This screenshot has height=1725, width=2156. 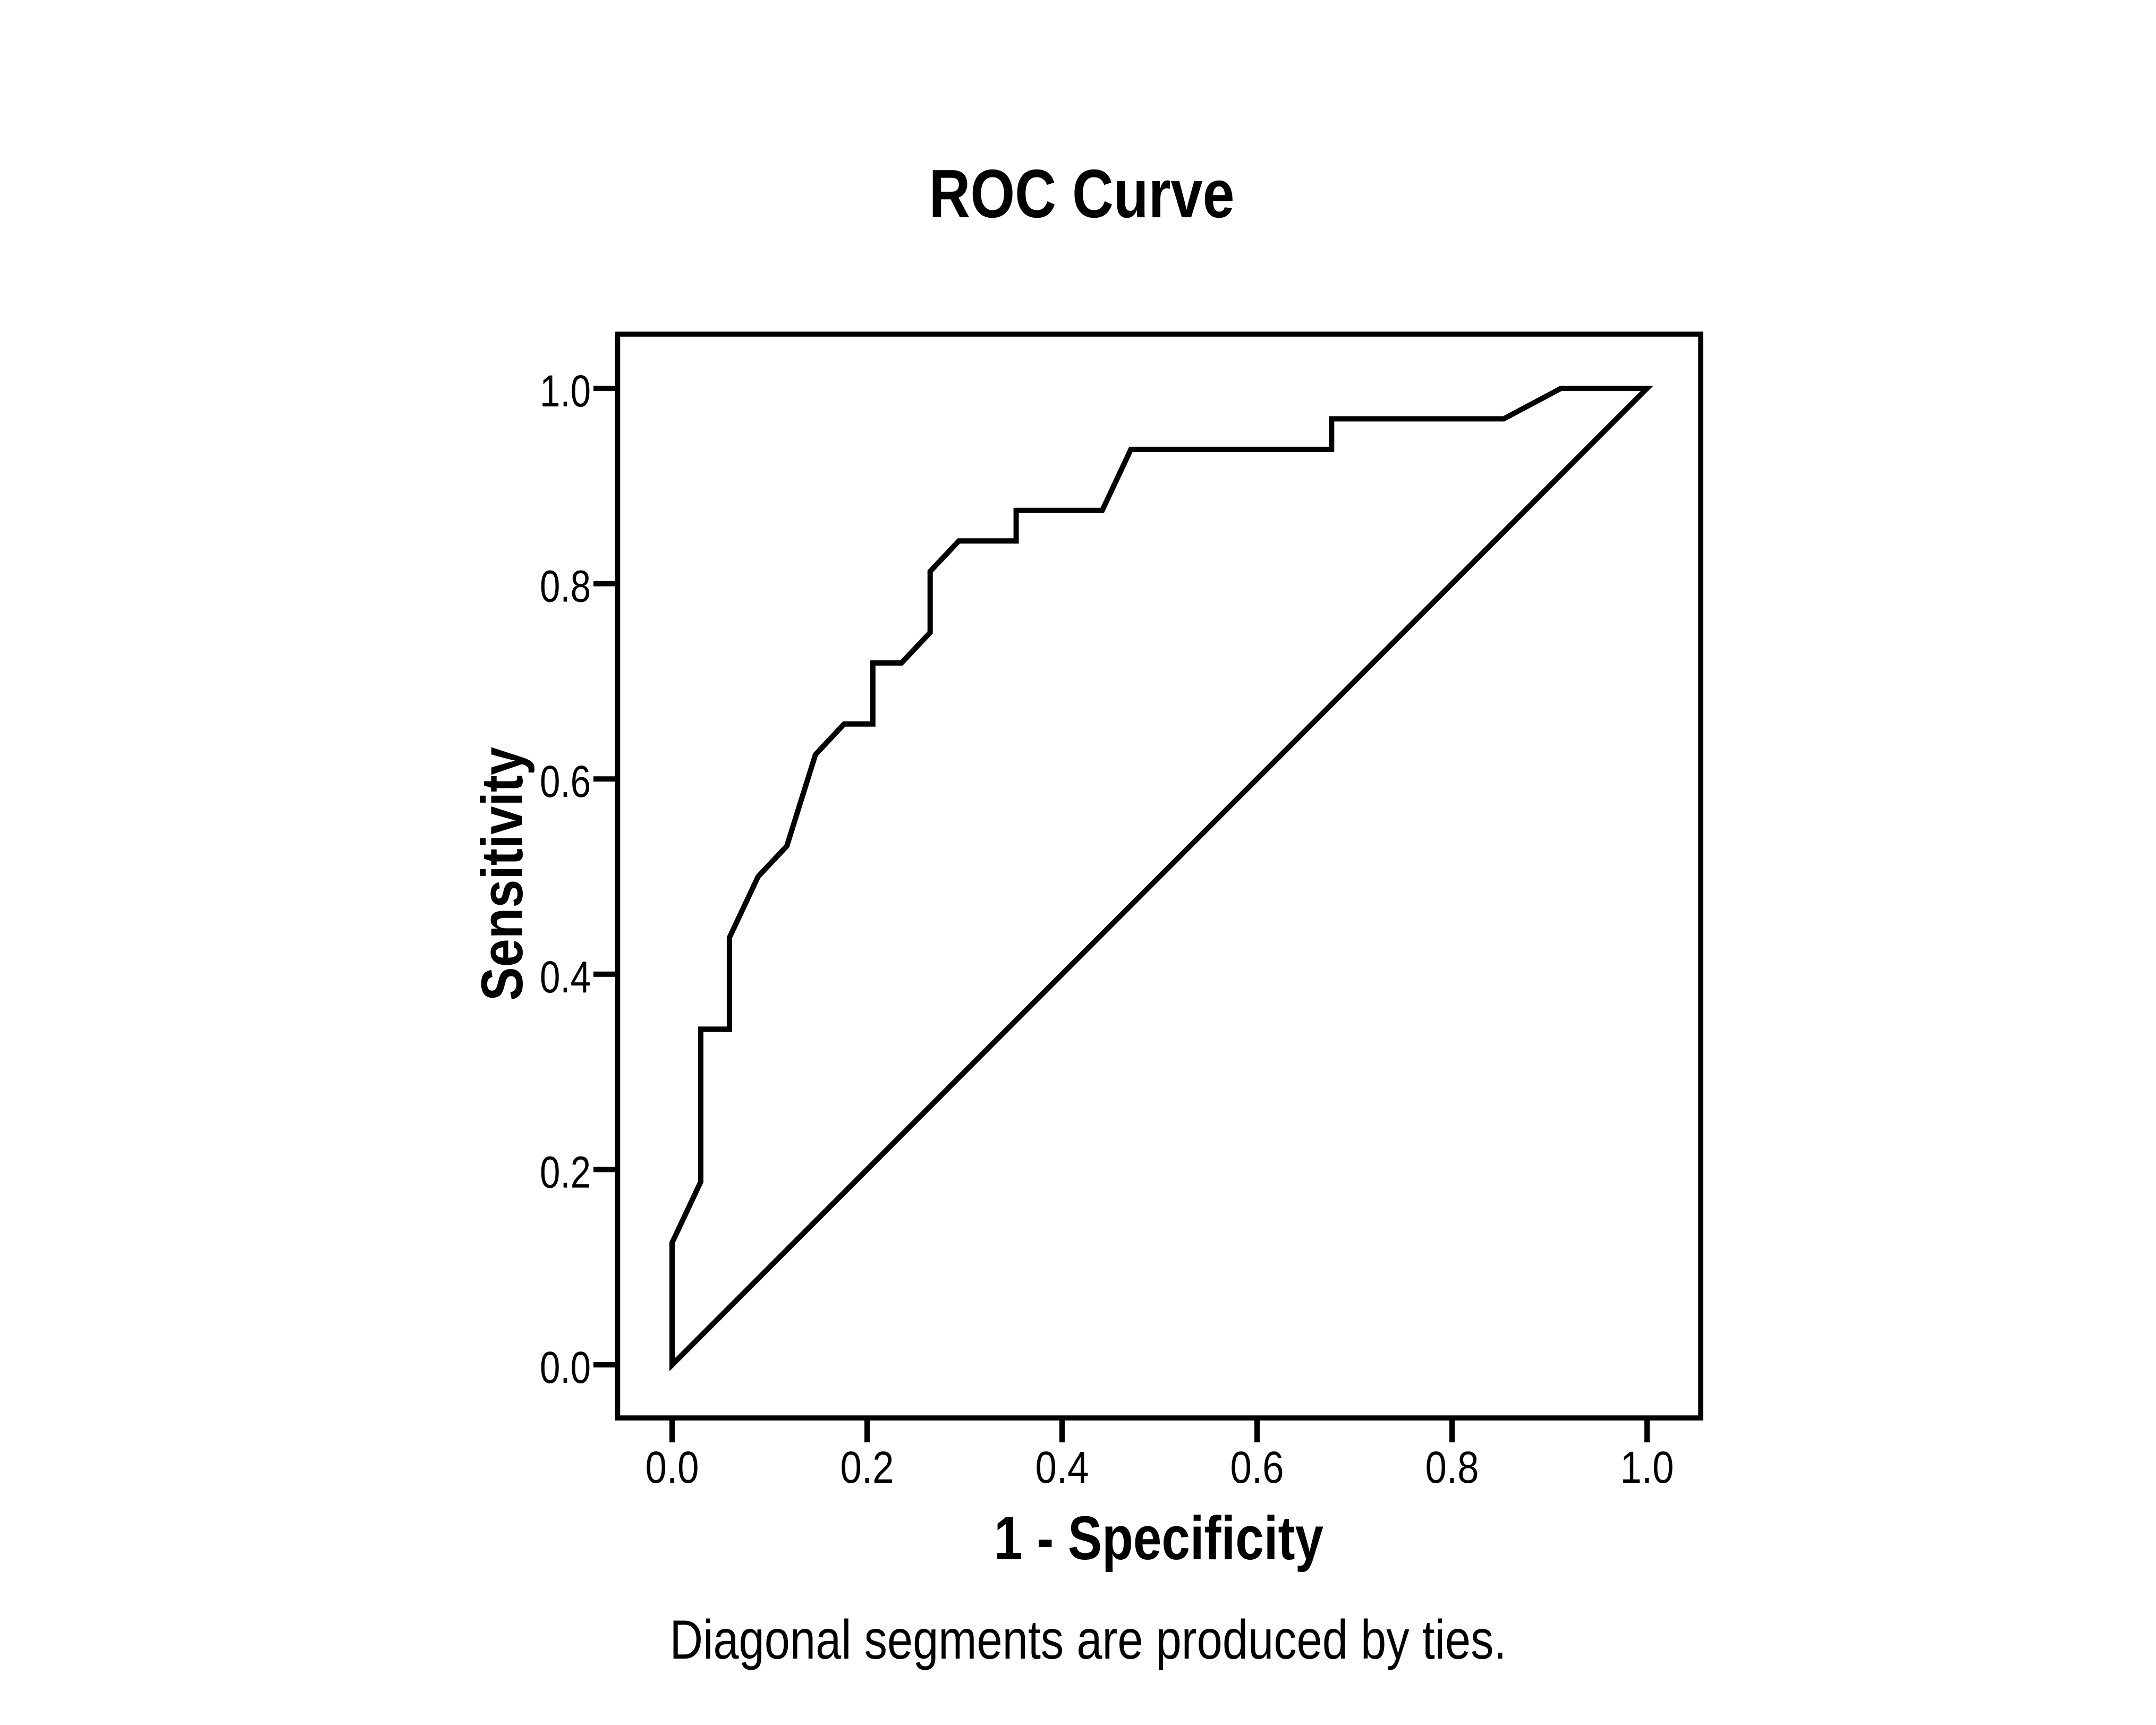 What do you see at coordinates (1088, 1640) in the screenshot?
I see `svg-text:Diagonal segments are produced: Diagonal segments are produced by ties.` at bounding box center [1088, 1640].